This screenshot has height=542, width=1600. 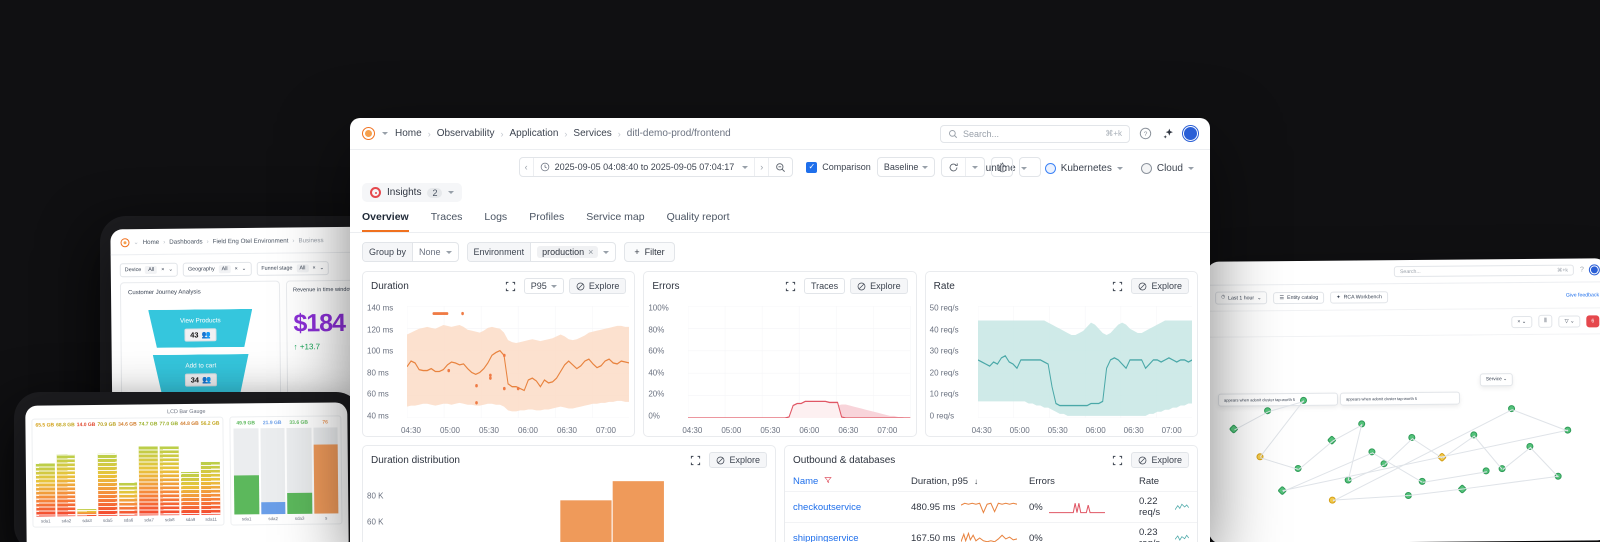 I want to click on zoom-out-button, so click(x=780, y=167).